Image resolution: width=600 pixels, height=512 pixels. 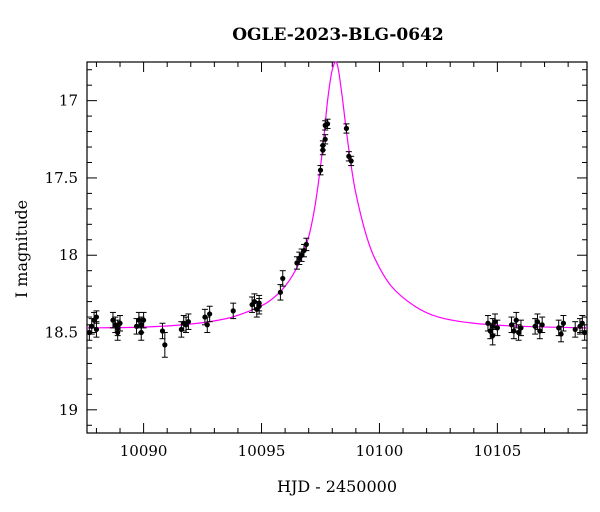 What do you see at coordinates (337, 486) in the screenshot?
I see `x-axis-label: HJD - 2450000` at bounding box center [337, 486].